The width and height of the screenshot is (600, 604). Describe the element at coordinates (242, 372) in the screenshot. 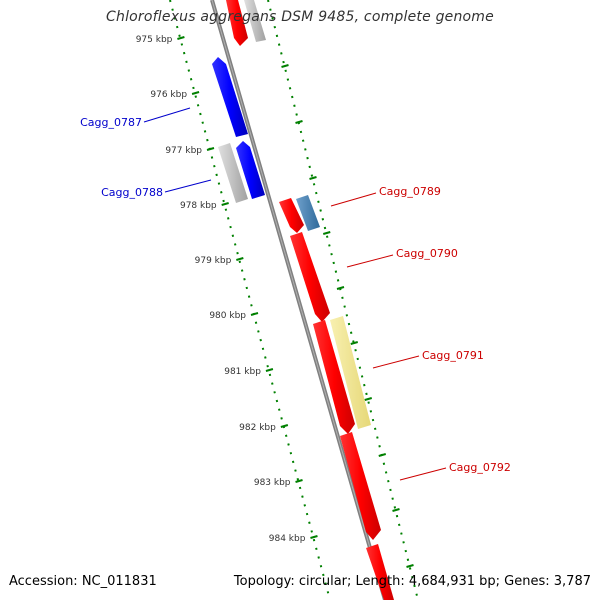

I see `kbp-label: 981 kbp` at that location.